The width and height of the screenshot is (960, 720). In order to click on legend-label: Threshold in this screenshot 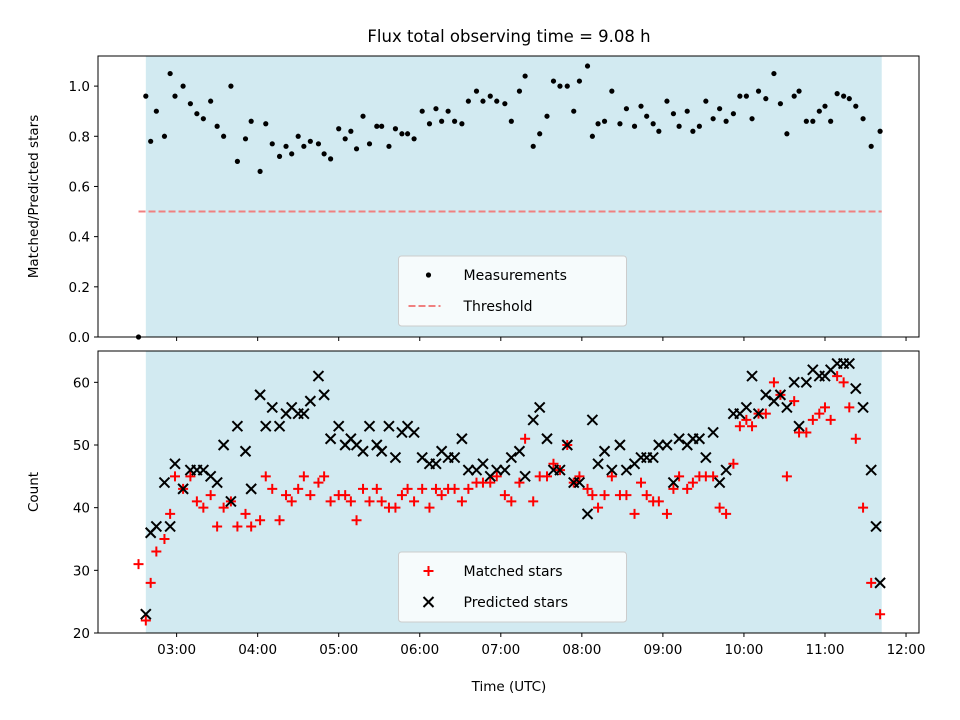, I will do `click(498, 307)`.